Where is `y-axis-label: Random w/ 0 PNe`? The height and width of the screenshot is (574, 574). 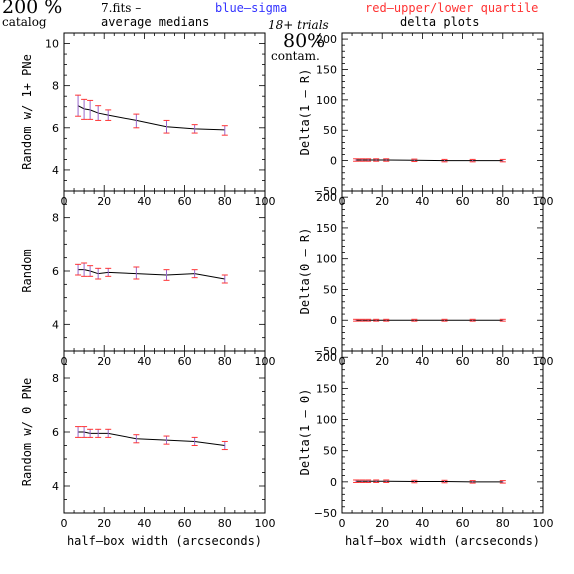
y-axis-label: Random w/ 0 PNe is located at coordinates (27, 432).